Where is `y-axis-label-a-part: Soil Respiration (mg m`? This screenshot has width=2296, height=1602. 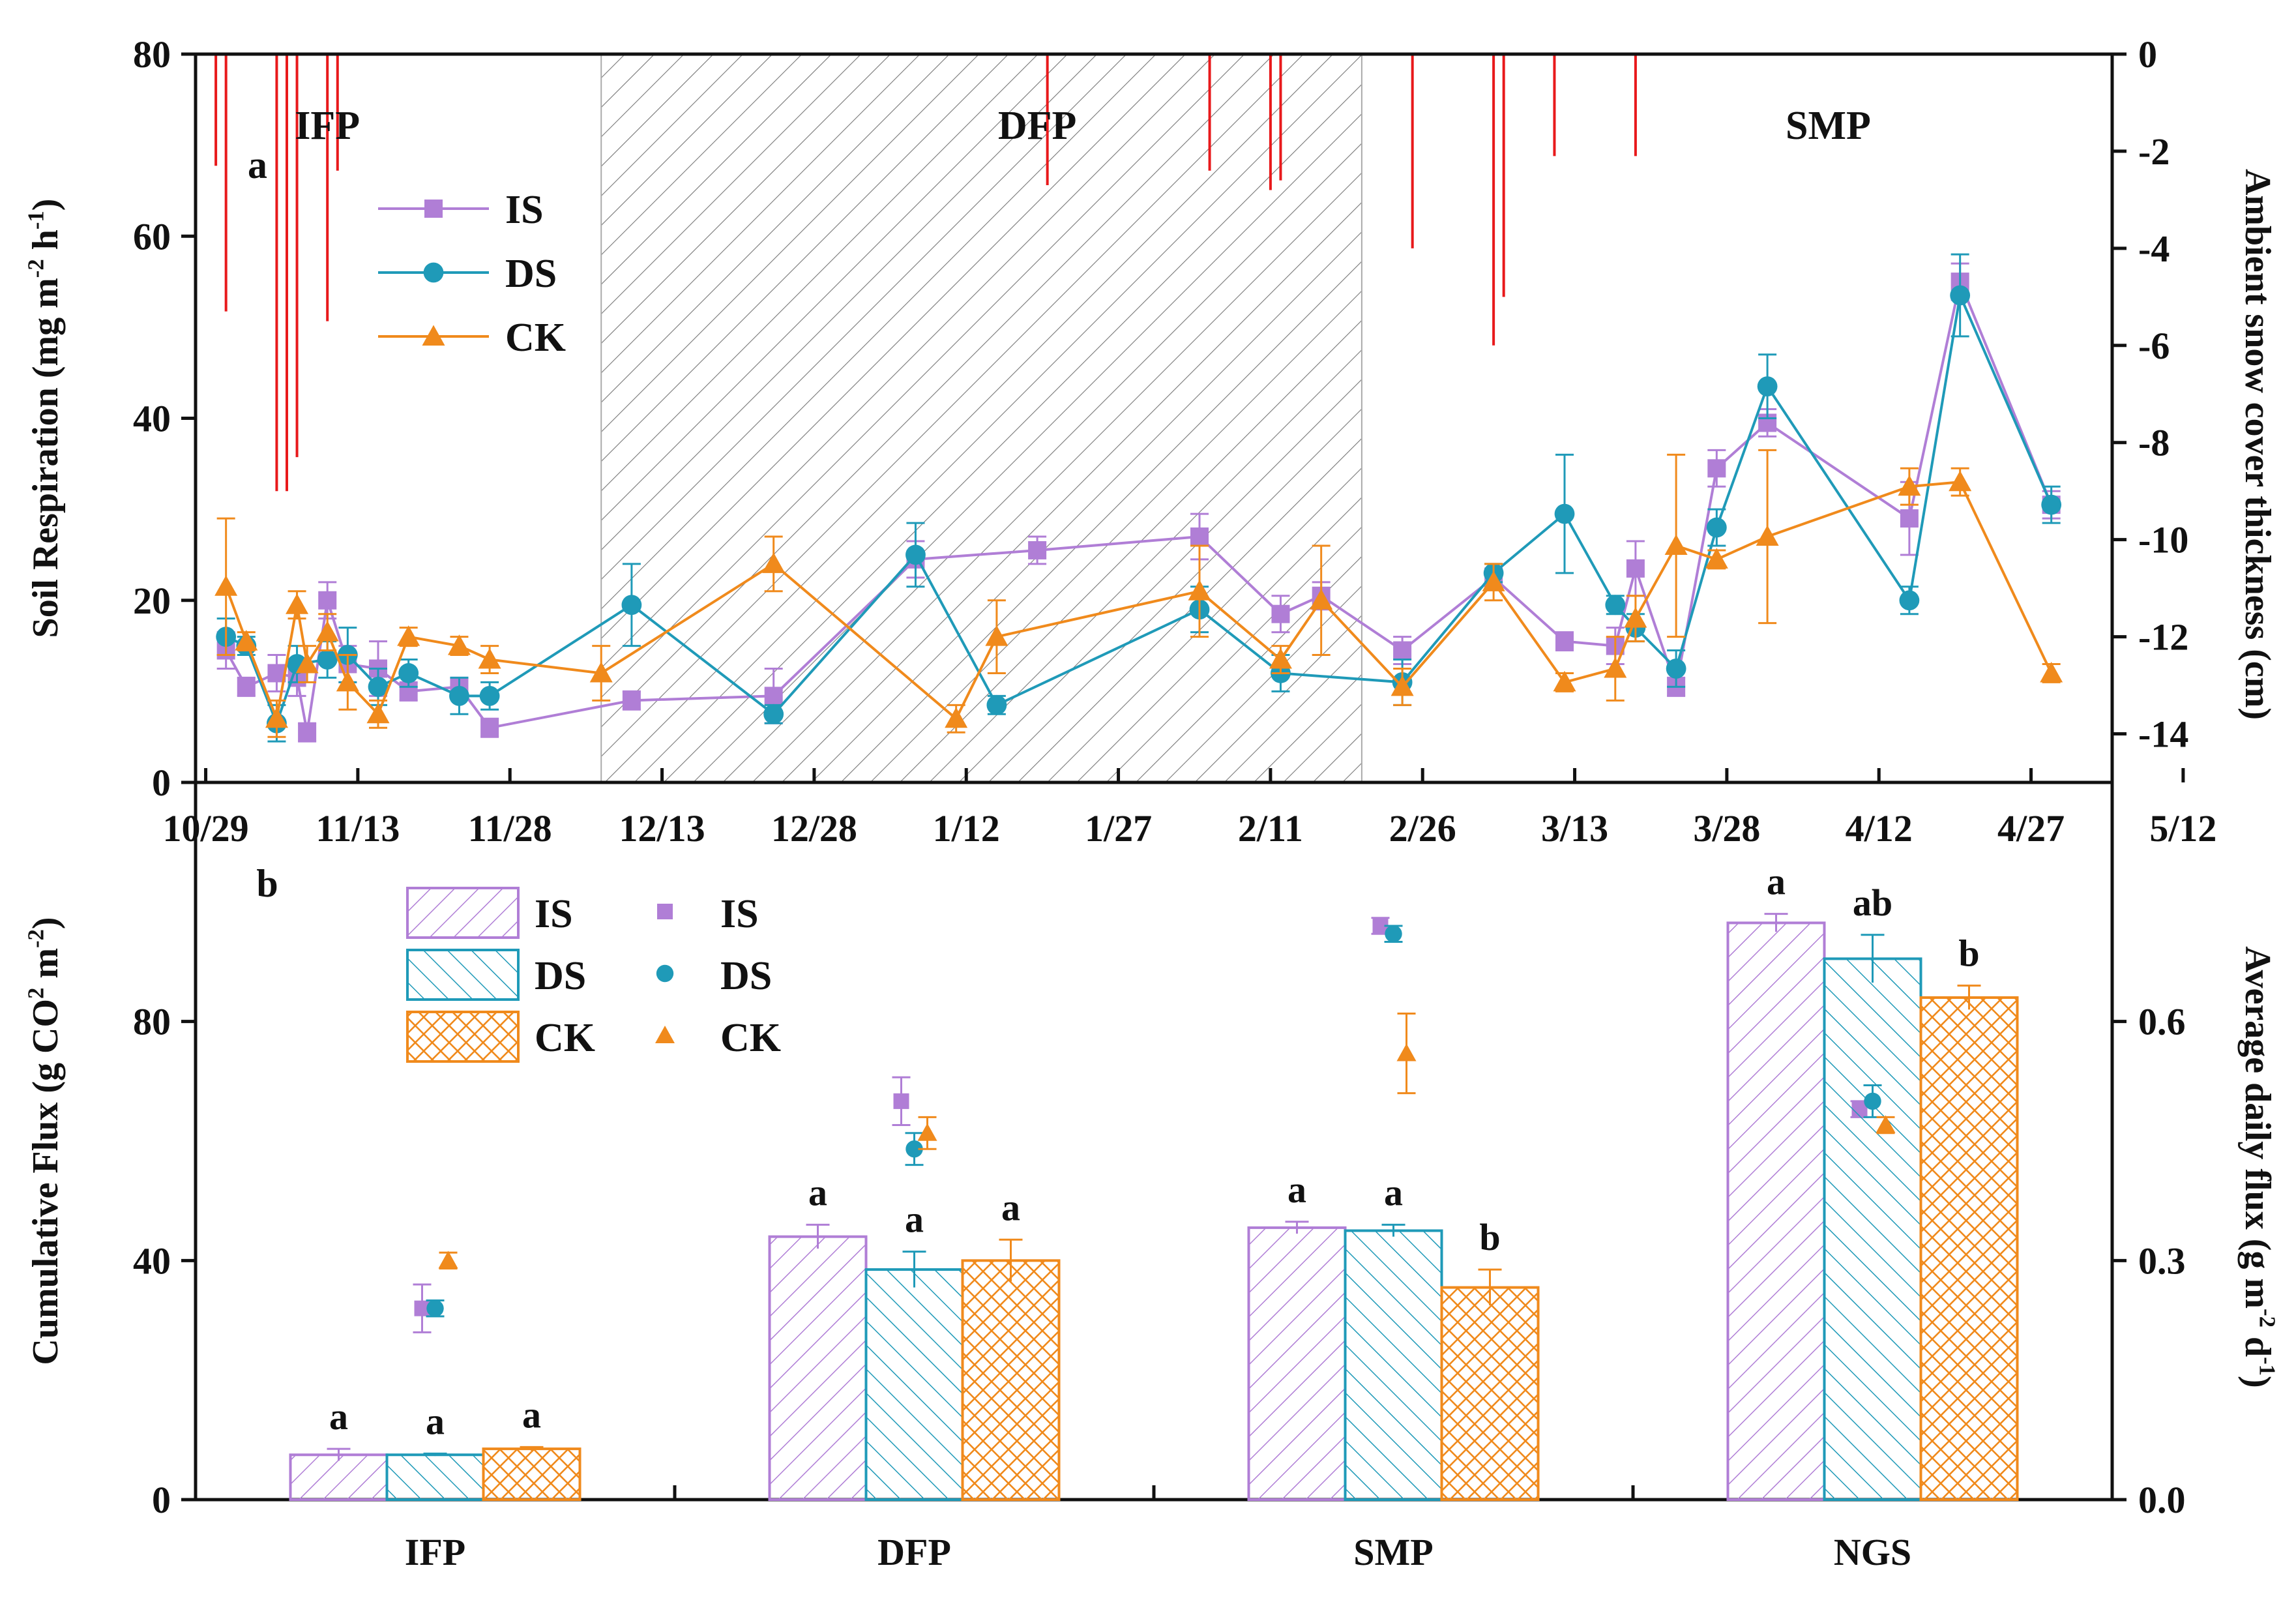
y-axis-label-a-part: Soil Respiration (mg m is located at coordinates (45, 458).